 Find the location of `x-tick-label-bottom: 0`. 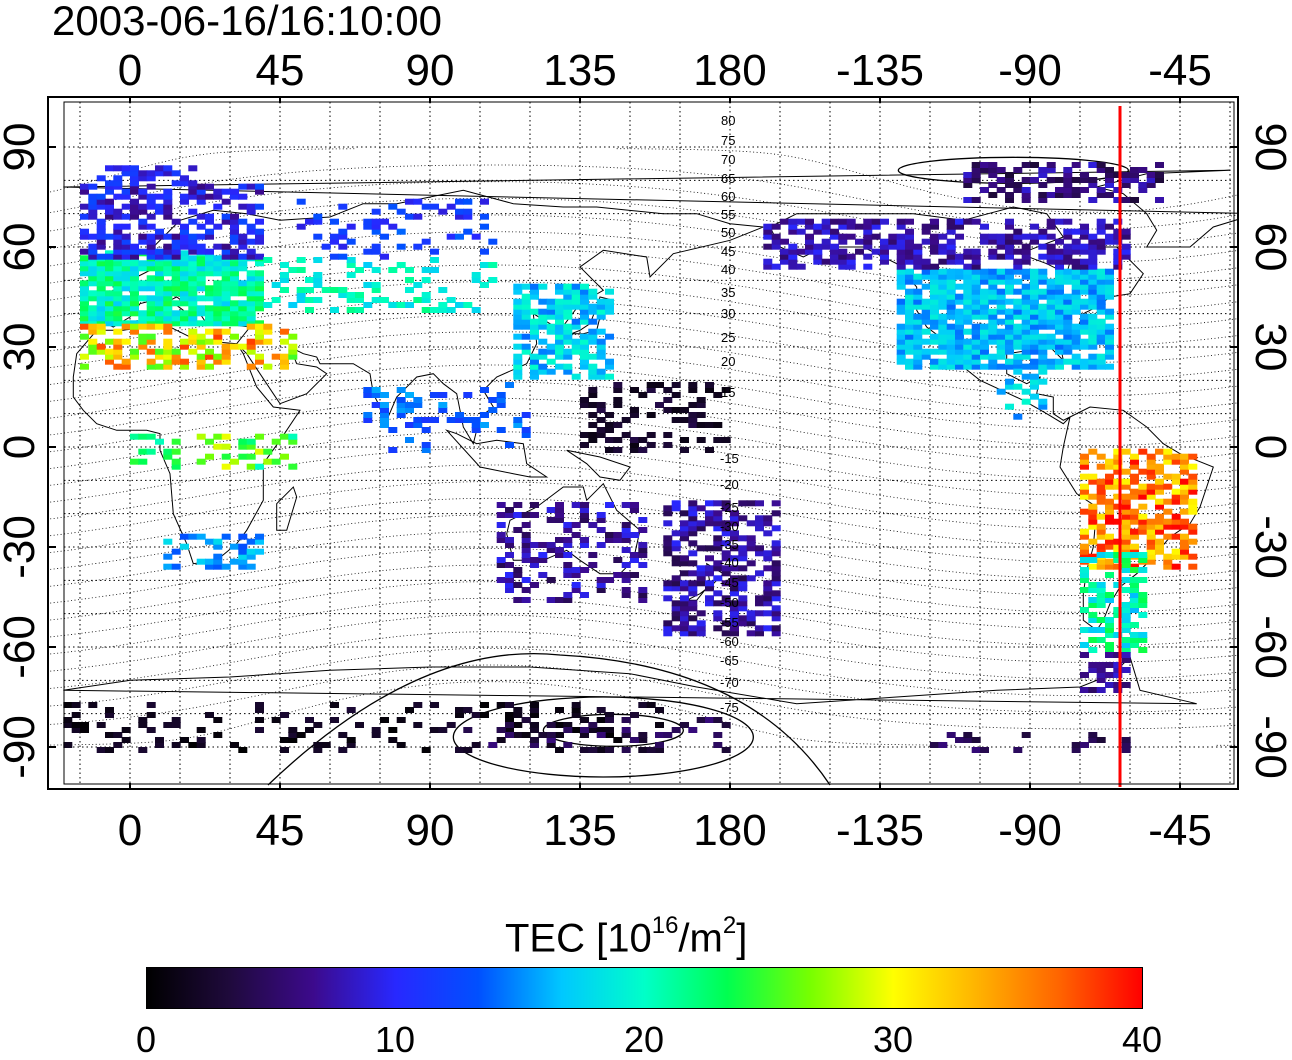

x-tick-label-bottom: 0 is located at coordinates (130, 830).